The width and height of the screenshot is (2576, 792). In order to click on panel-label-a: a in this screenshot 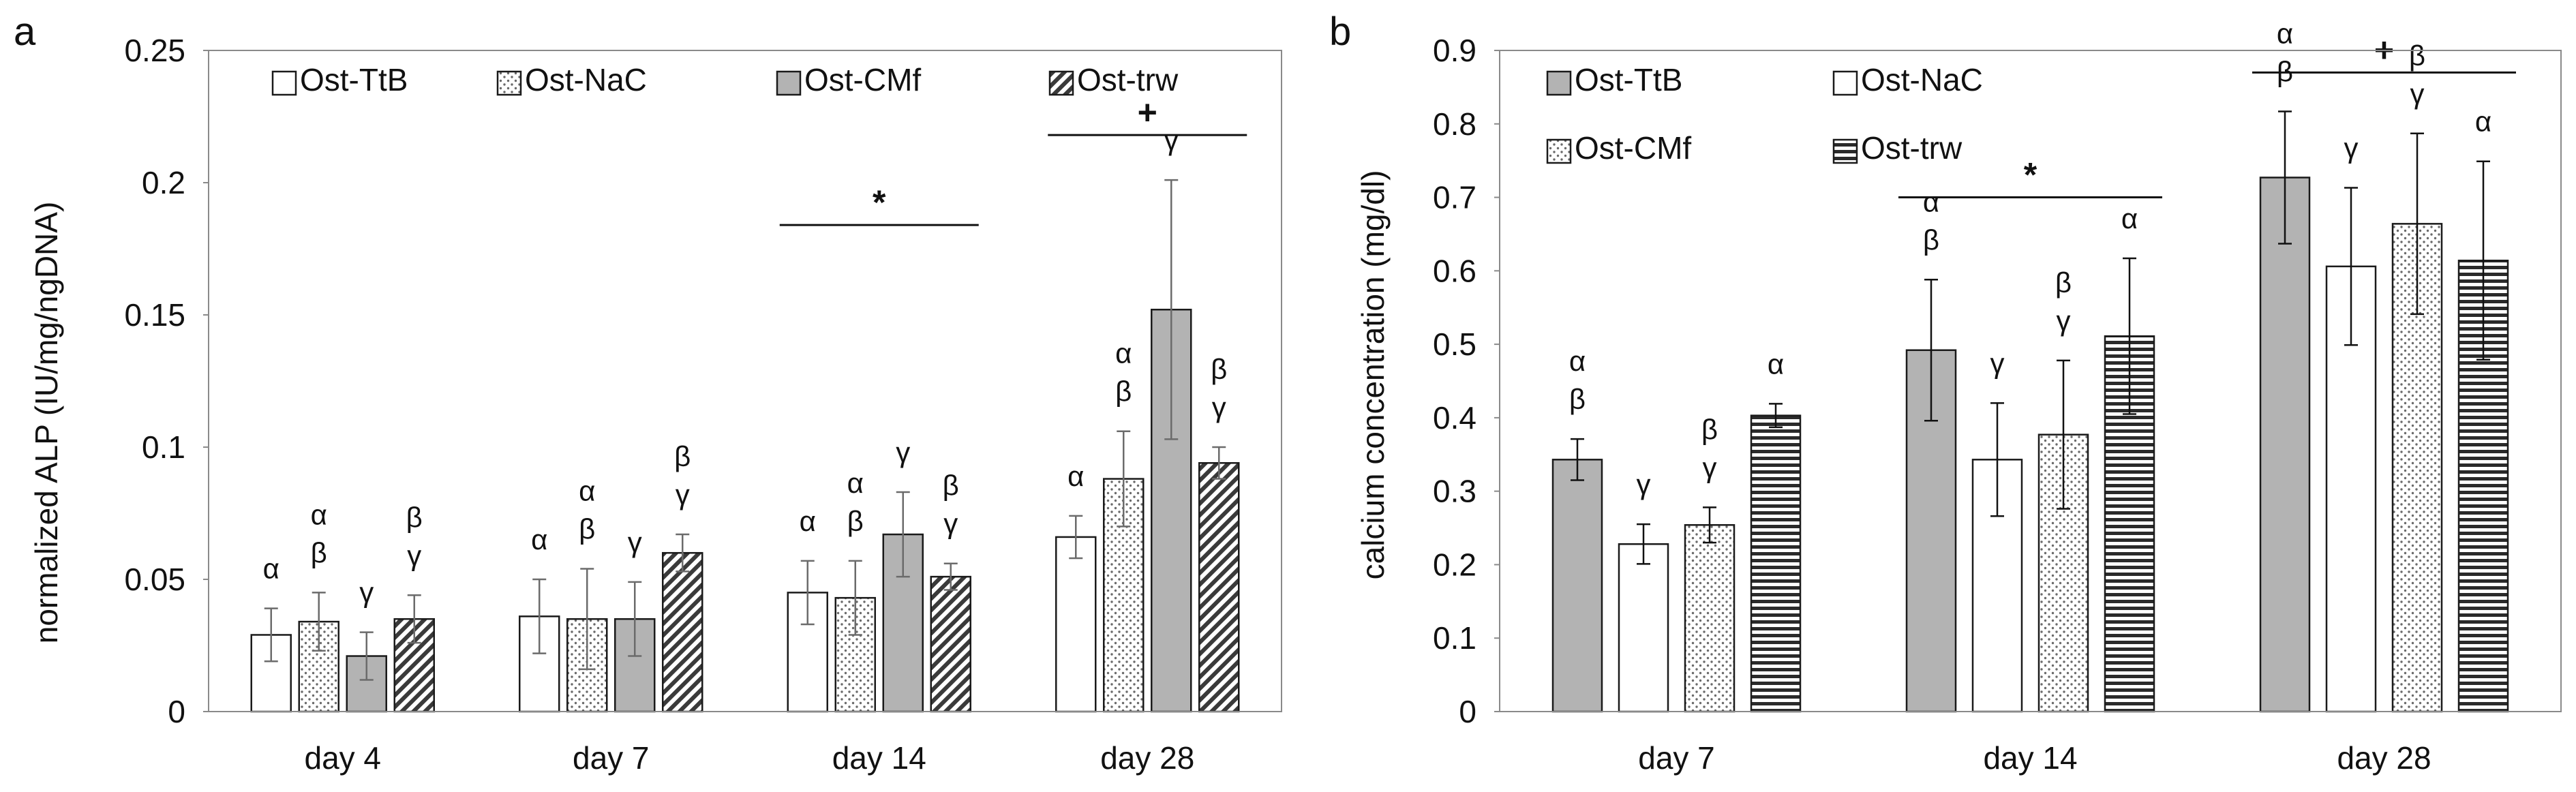, I will do `click(25, 32)`.